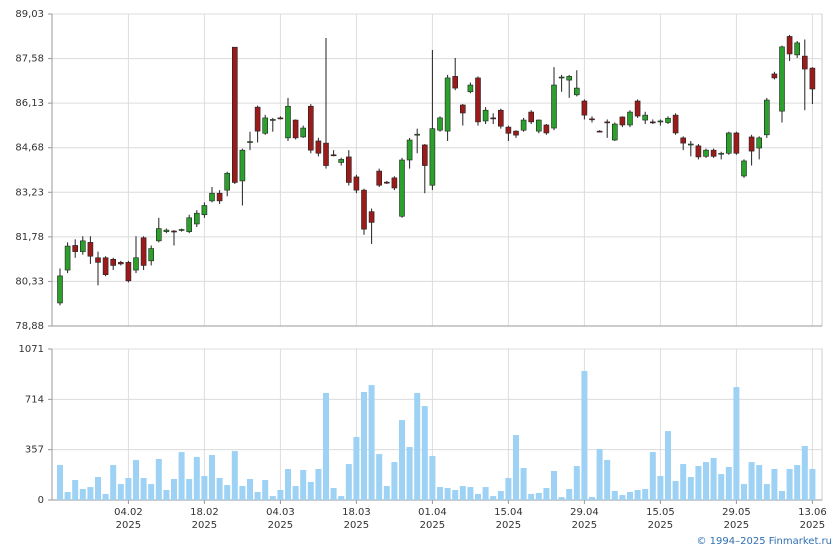  Describe the element at coordinates (128, 512) in the screenshot. I see `x-tick-label: 04.02` at that location.